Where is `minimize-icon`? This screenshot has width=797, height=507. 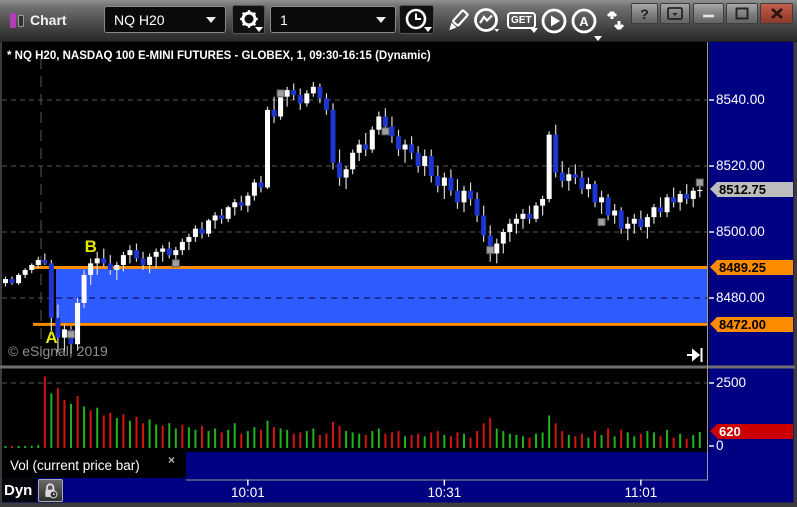
minimize-icon is located at coordinates (708, 16).